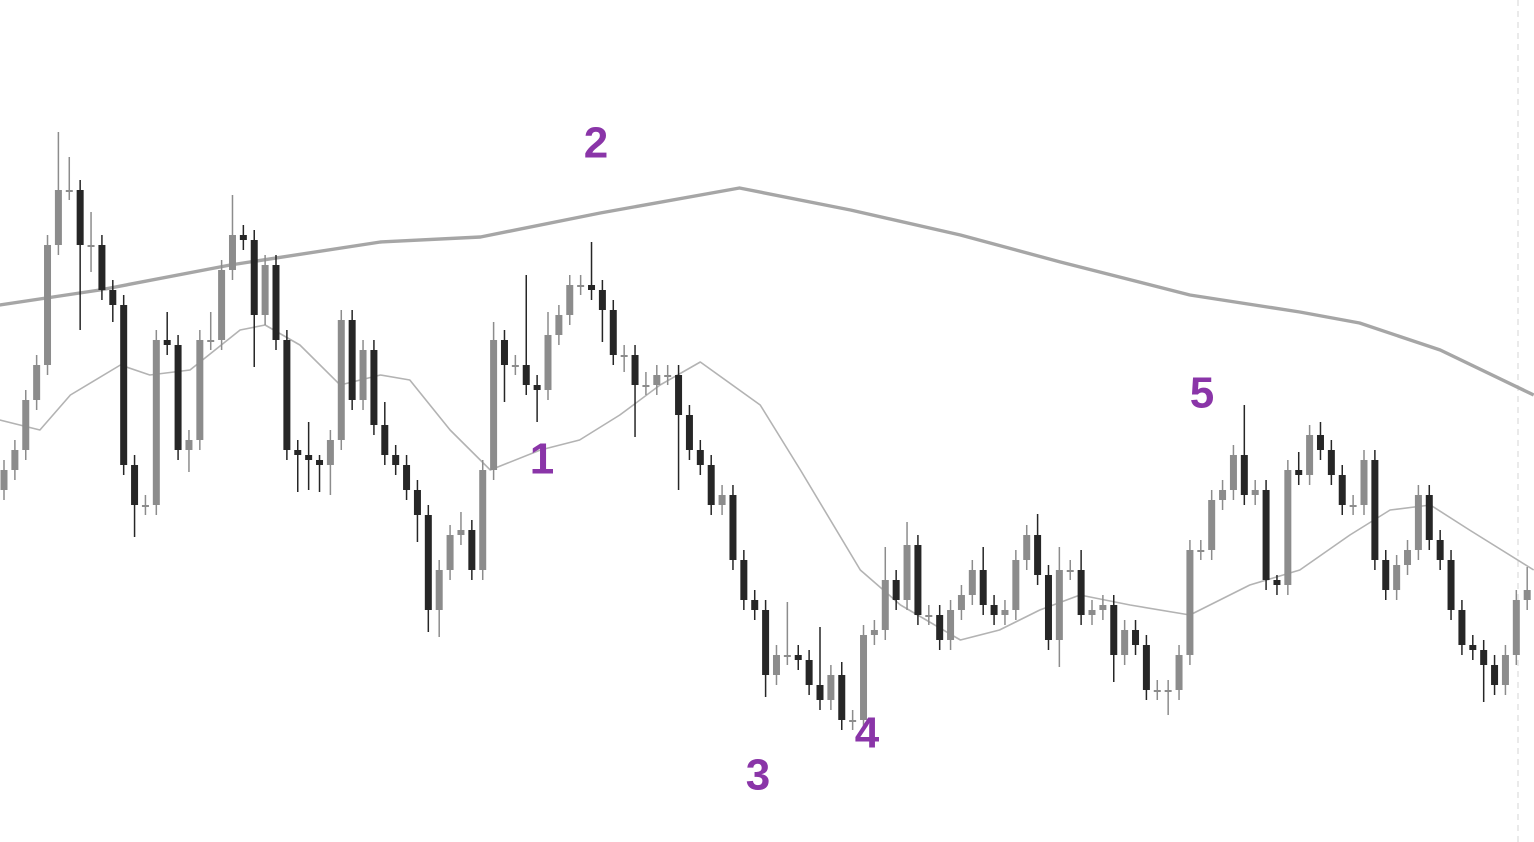  What do you see at coordinates (1202, 393) in the screenshot?
I see `wave-label: 5` at bounding box center [1202, 393].